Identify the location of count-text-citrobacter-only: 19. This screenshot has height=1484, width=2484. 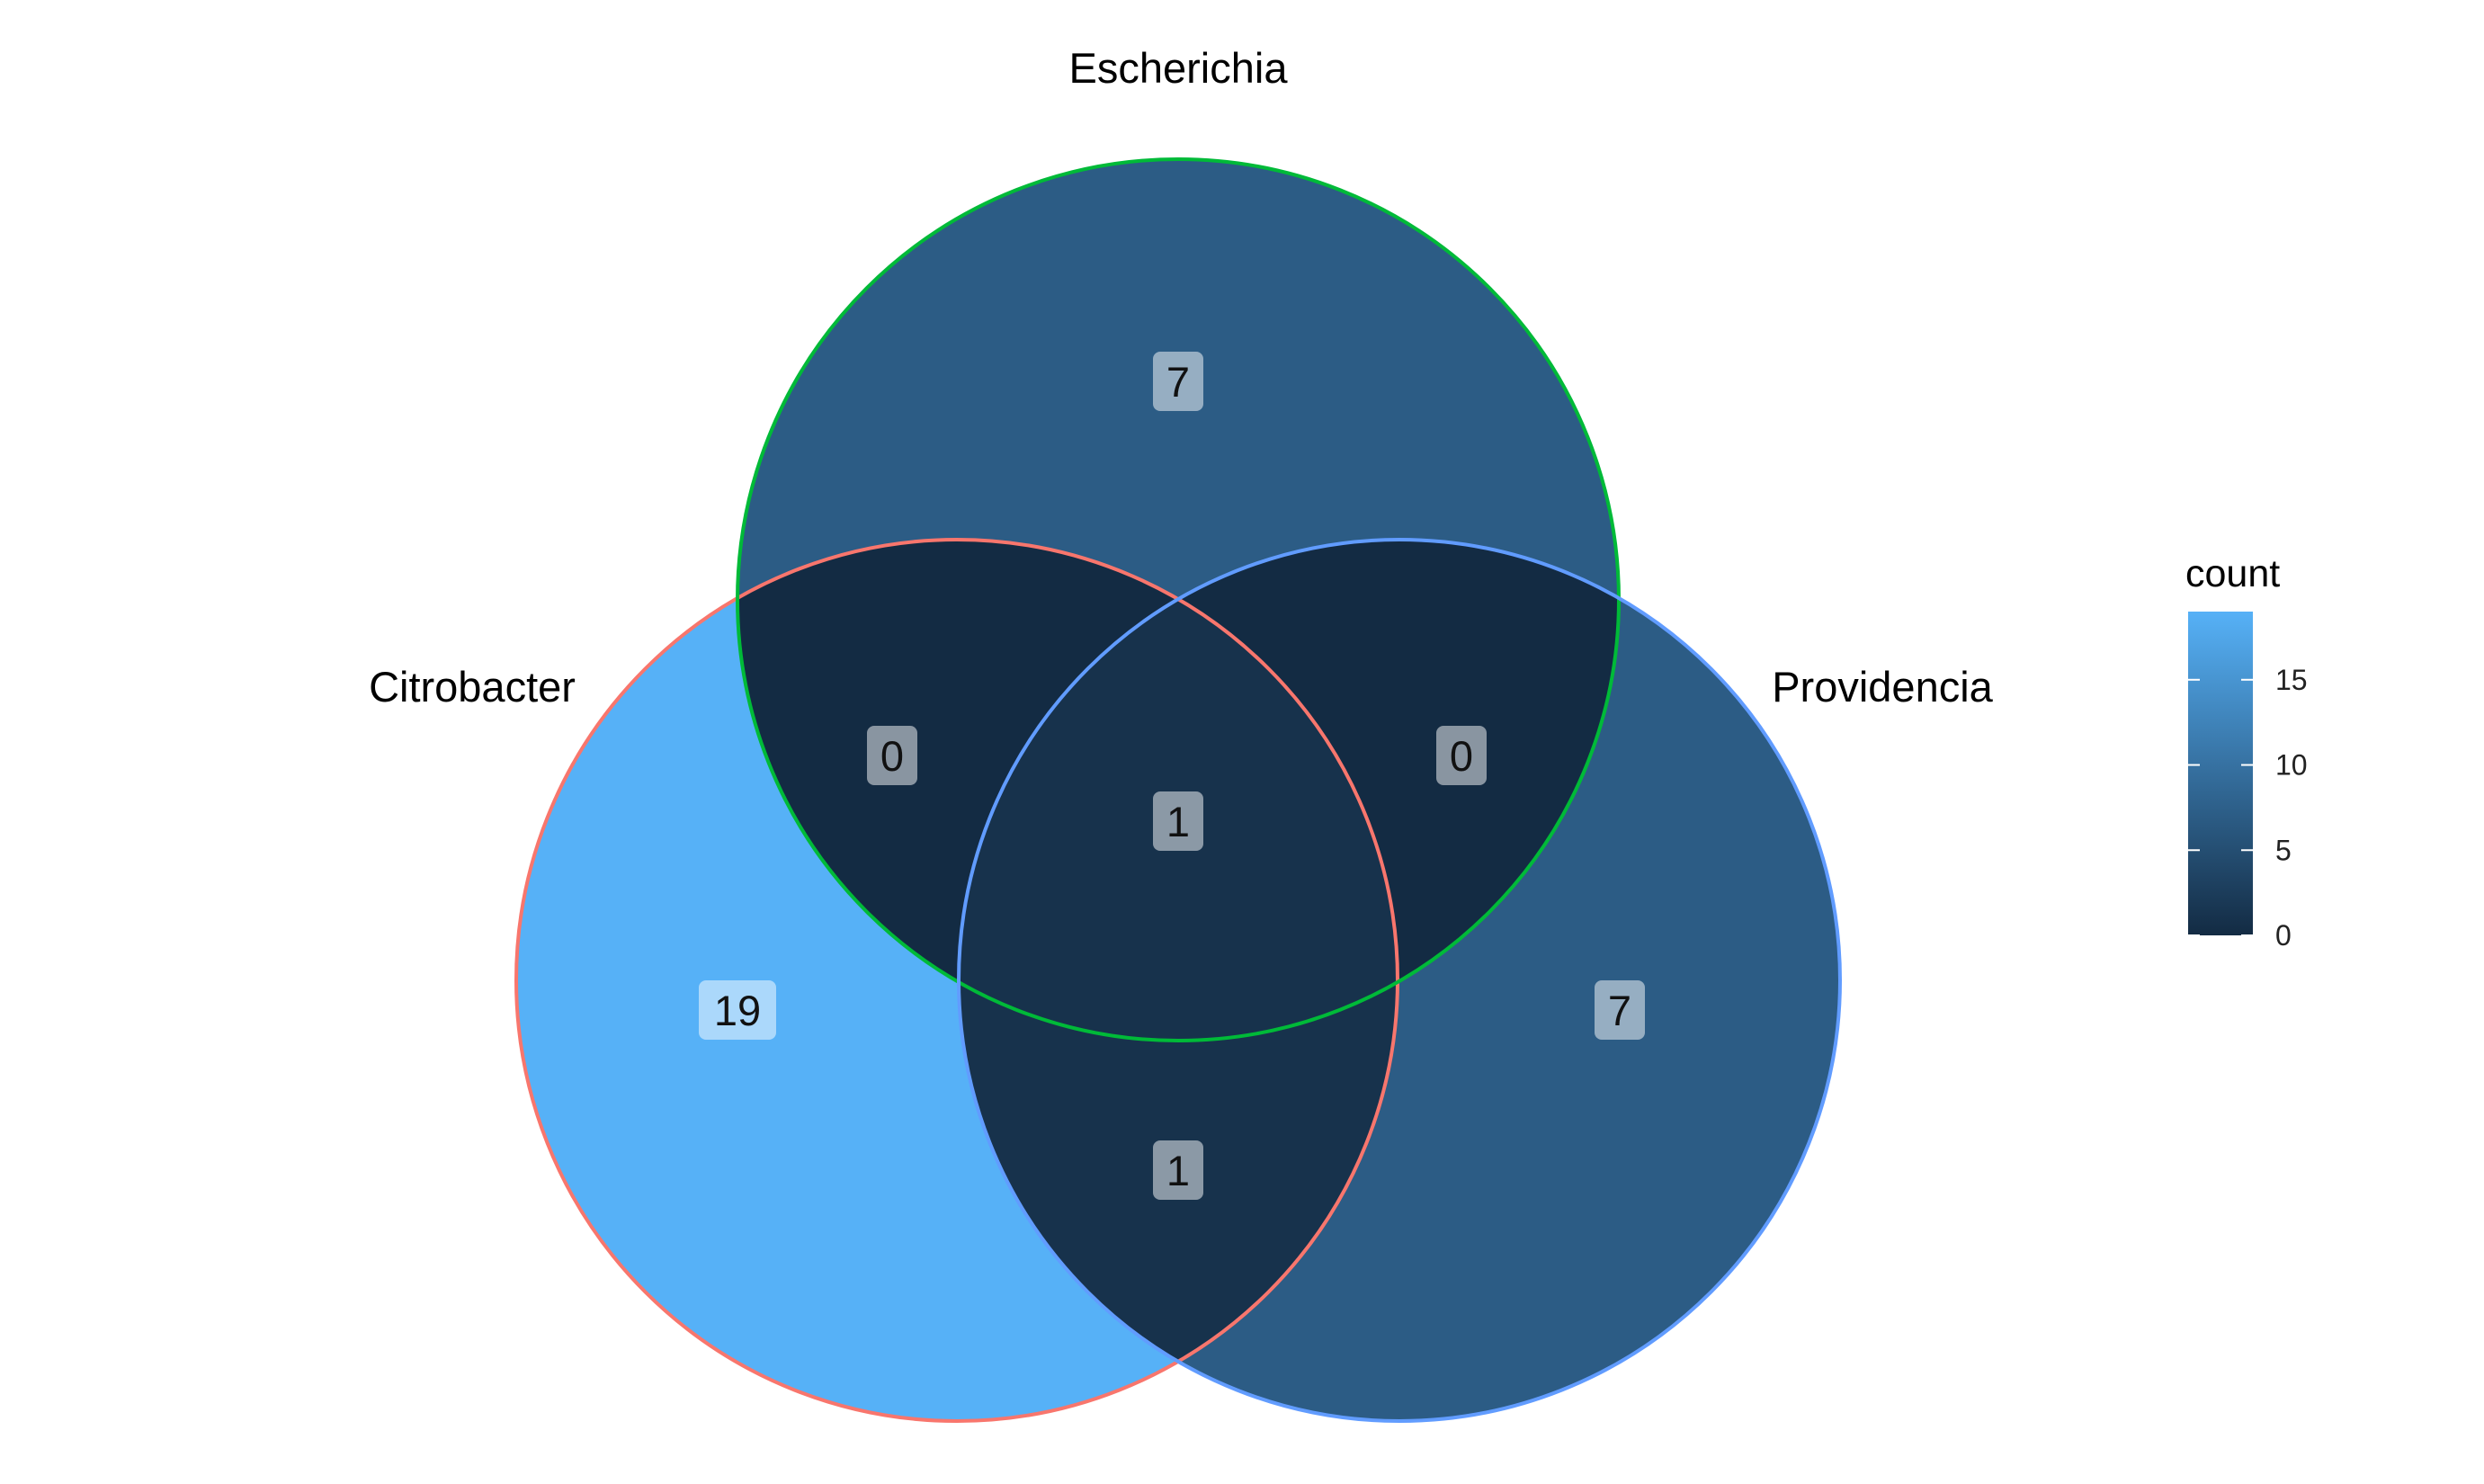
(738, 1010).